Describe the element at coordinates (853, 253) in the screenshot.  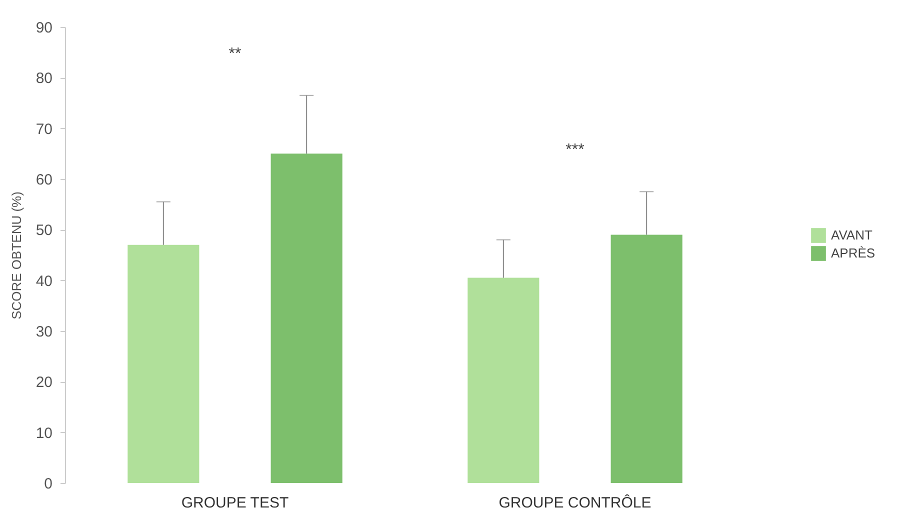
I see `legend-label: APRÈS` at that location.